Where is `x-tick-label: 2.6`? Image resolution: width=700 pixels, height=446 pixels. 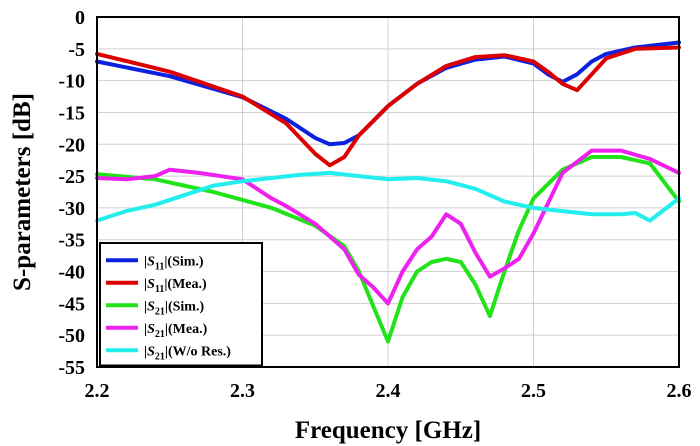 x-tick-label: 2.6 is located at coordinates (679, 391).